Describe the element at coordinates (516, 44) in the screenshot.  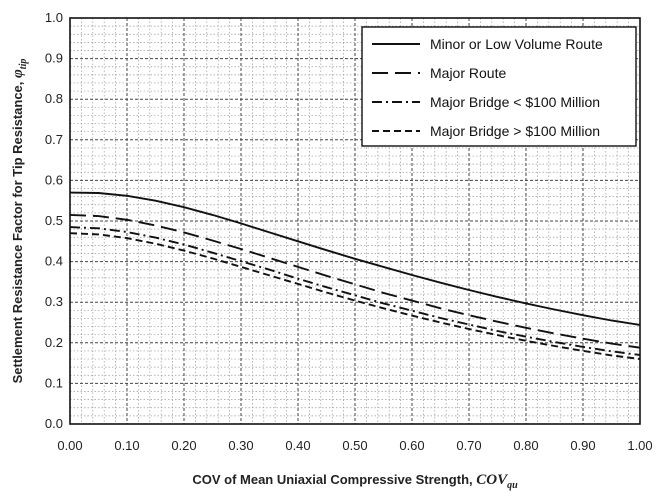
I see `legend-label: Minor or Low Volume Route` at that location.